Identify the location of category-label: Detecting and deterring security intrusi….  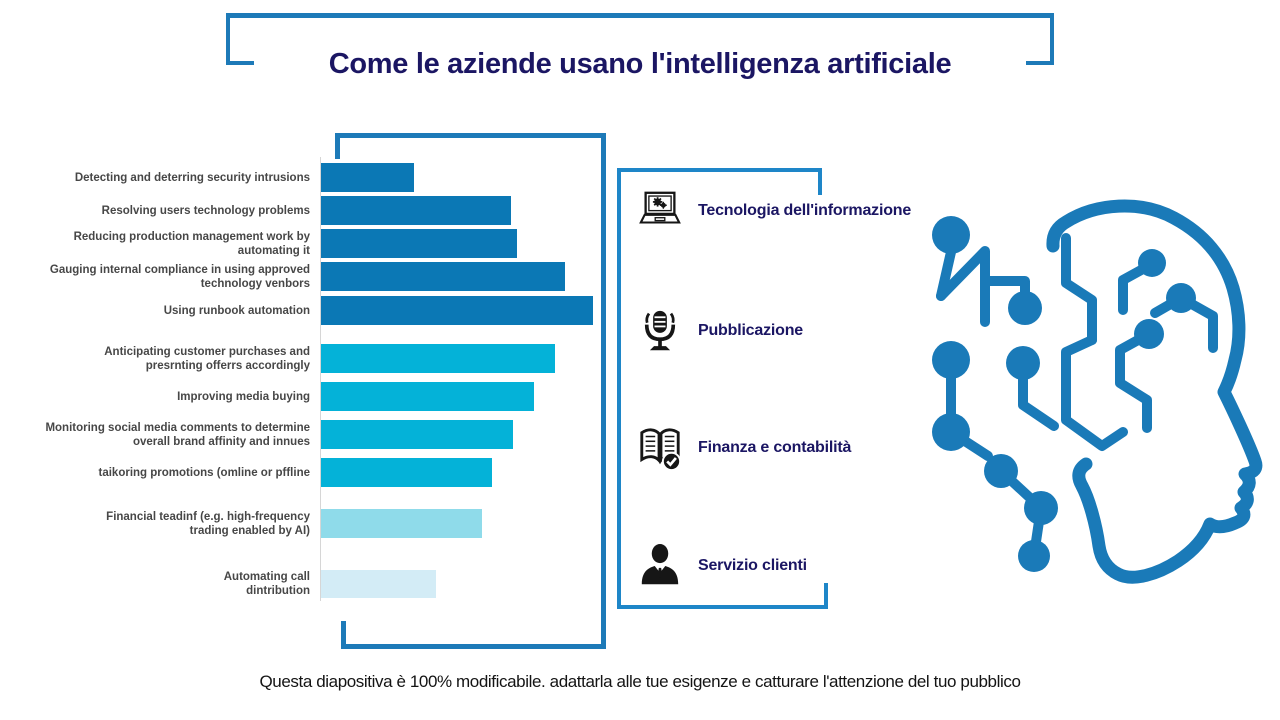
(192, 177).